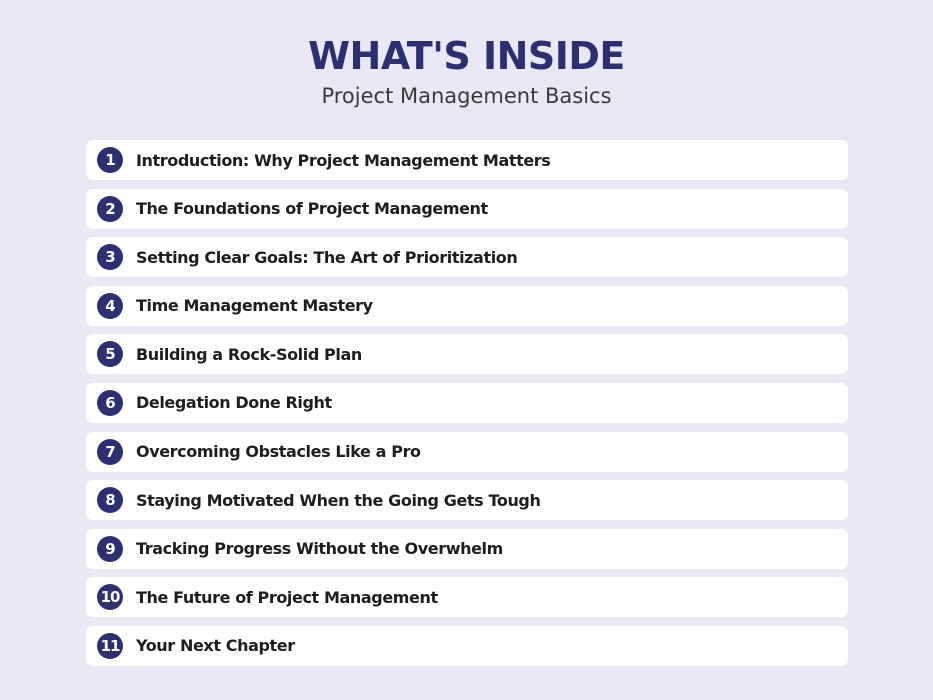 Image resolution: width=933 pixels, height=700 pixels. I want to click on content-item: 2 The Foundations of Project Management, so click(467, 208).